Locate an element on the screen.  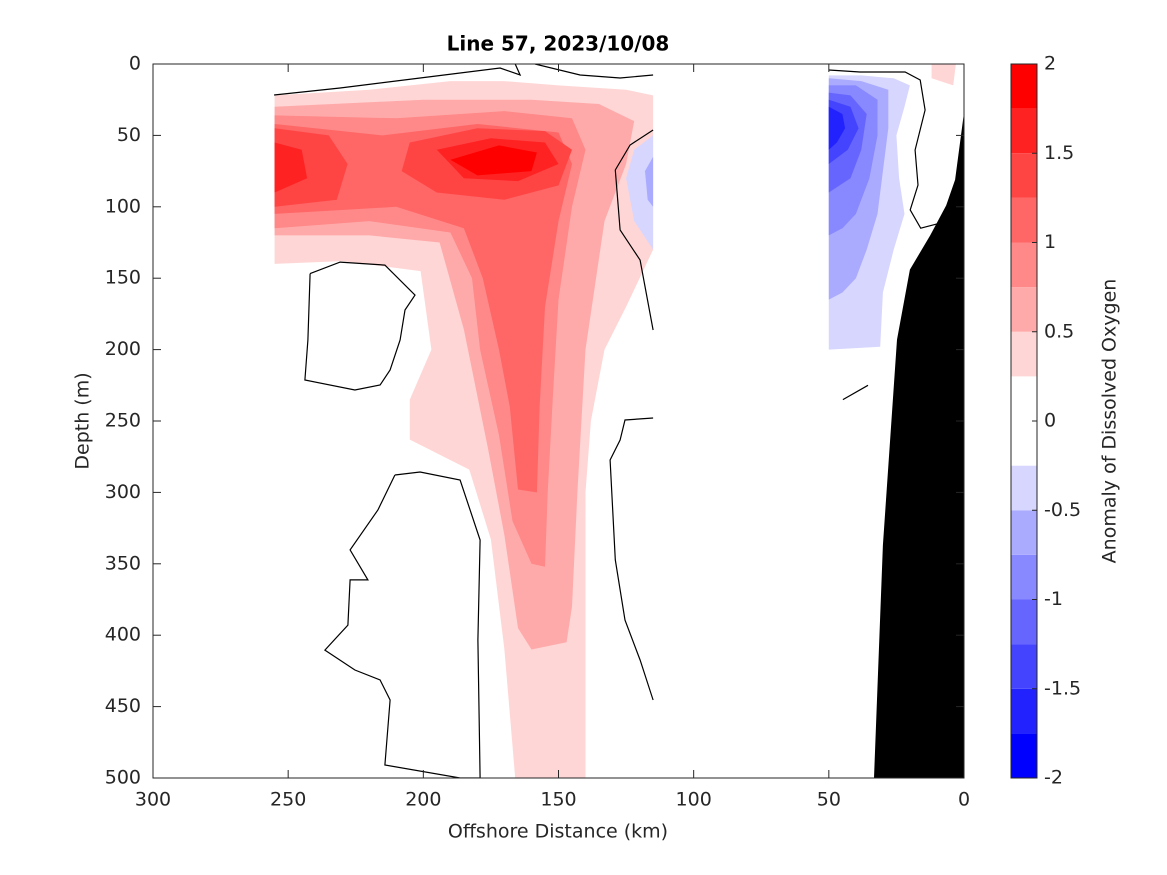
colorbar-tick-label: -1.5 is located at coordinates (1062, 688).